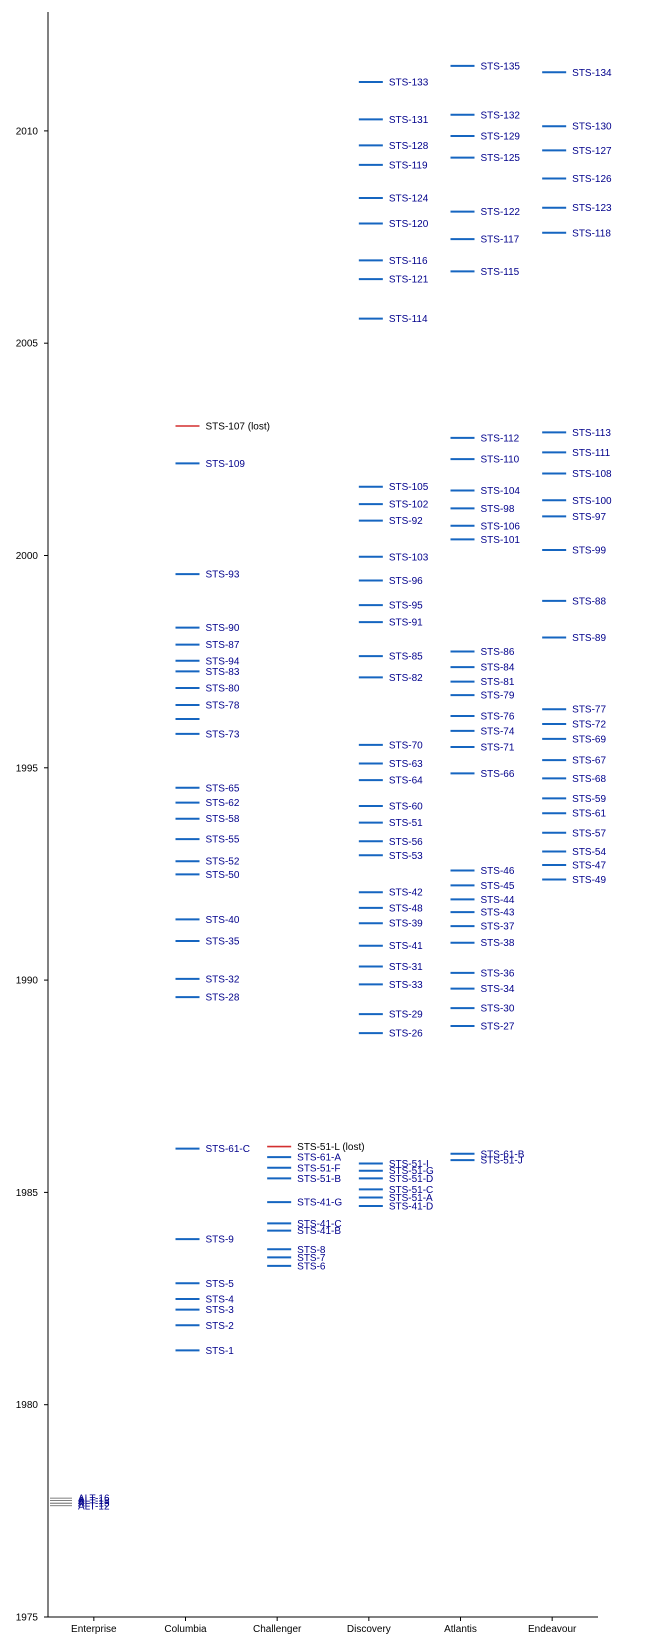 The width and height of the screenshot is (650, 1650). Describe the element at coordinates (319, 1179) in the screenshot. I see `mission-label: STS-51-B` at that location.